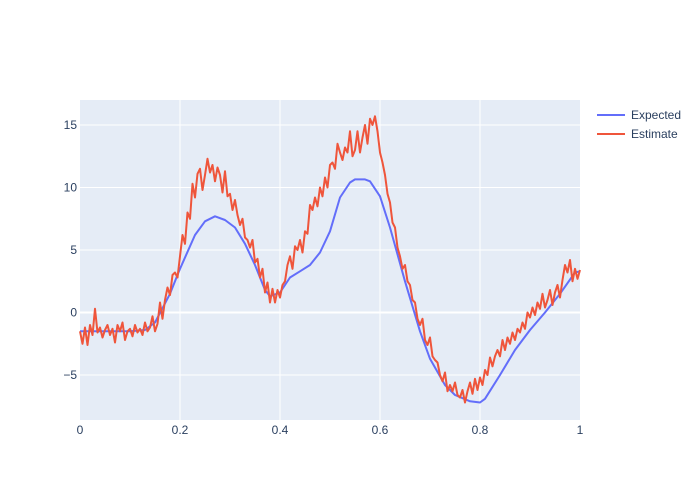 This screenshot has width=700, height=500. What do you see at coordinates (73, 313) in the screenshot?
I see `y-tick-label: 0` at bounding box center [73, 313].